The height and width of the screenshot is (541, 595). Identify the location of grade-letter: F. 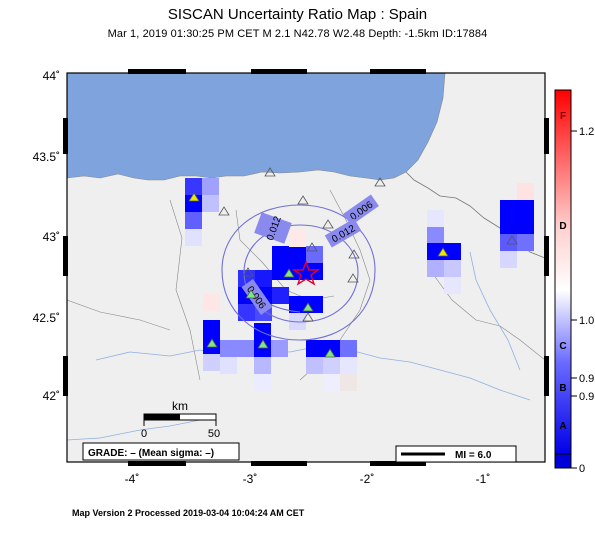
(563, 116).